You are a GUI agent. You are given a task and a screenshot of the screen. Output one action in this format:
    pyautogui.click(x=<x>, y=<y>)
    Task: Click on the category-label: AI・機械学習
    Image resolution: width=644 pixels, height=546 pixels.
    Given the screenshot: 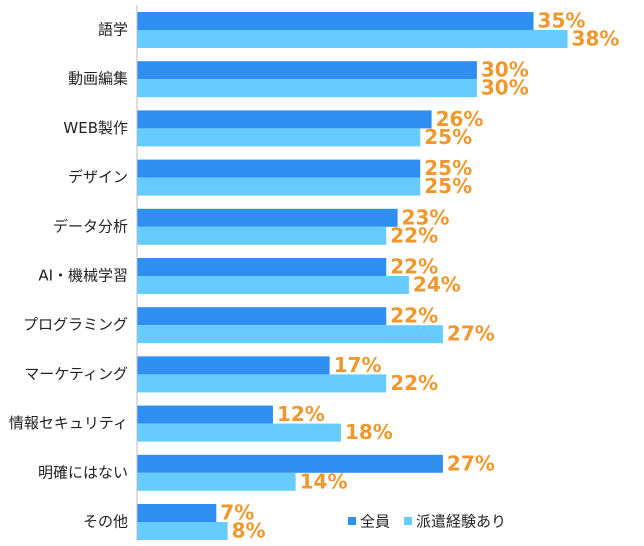 What is the action you would take?
    pyautogui.click(x=83, y=276)
    